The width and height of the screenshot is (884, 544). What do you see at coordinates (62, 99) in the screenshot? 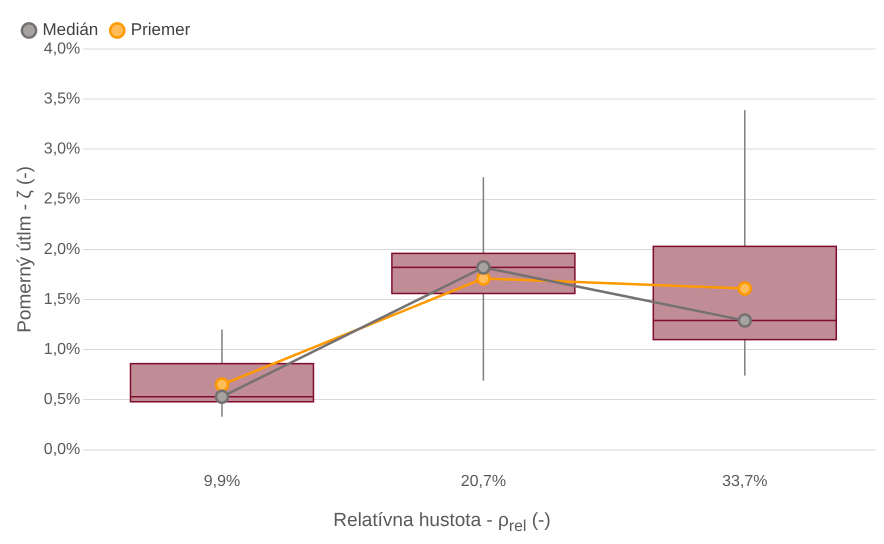
I see `y-tick-label: 3,5%` at bounding box center [62, 99].